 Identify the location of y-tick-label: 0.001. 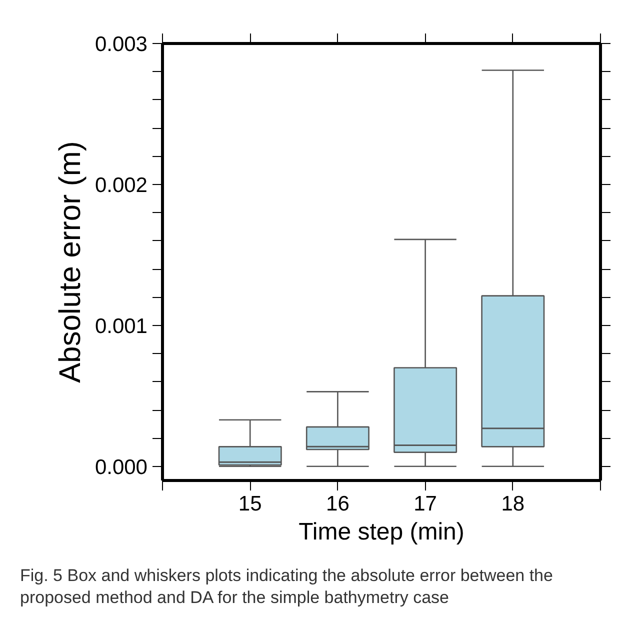
(121, 326).